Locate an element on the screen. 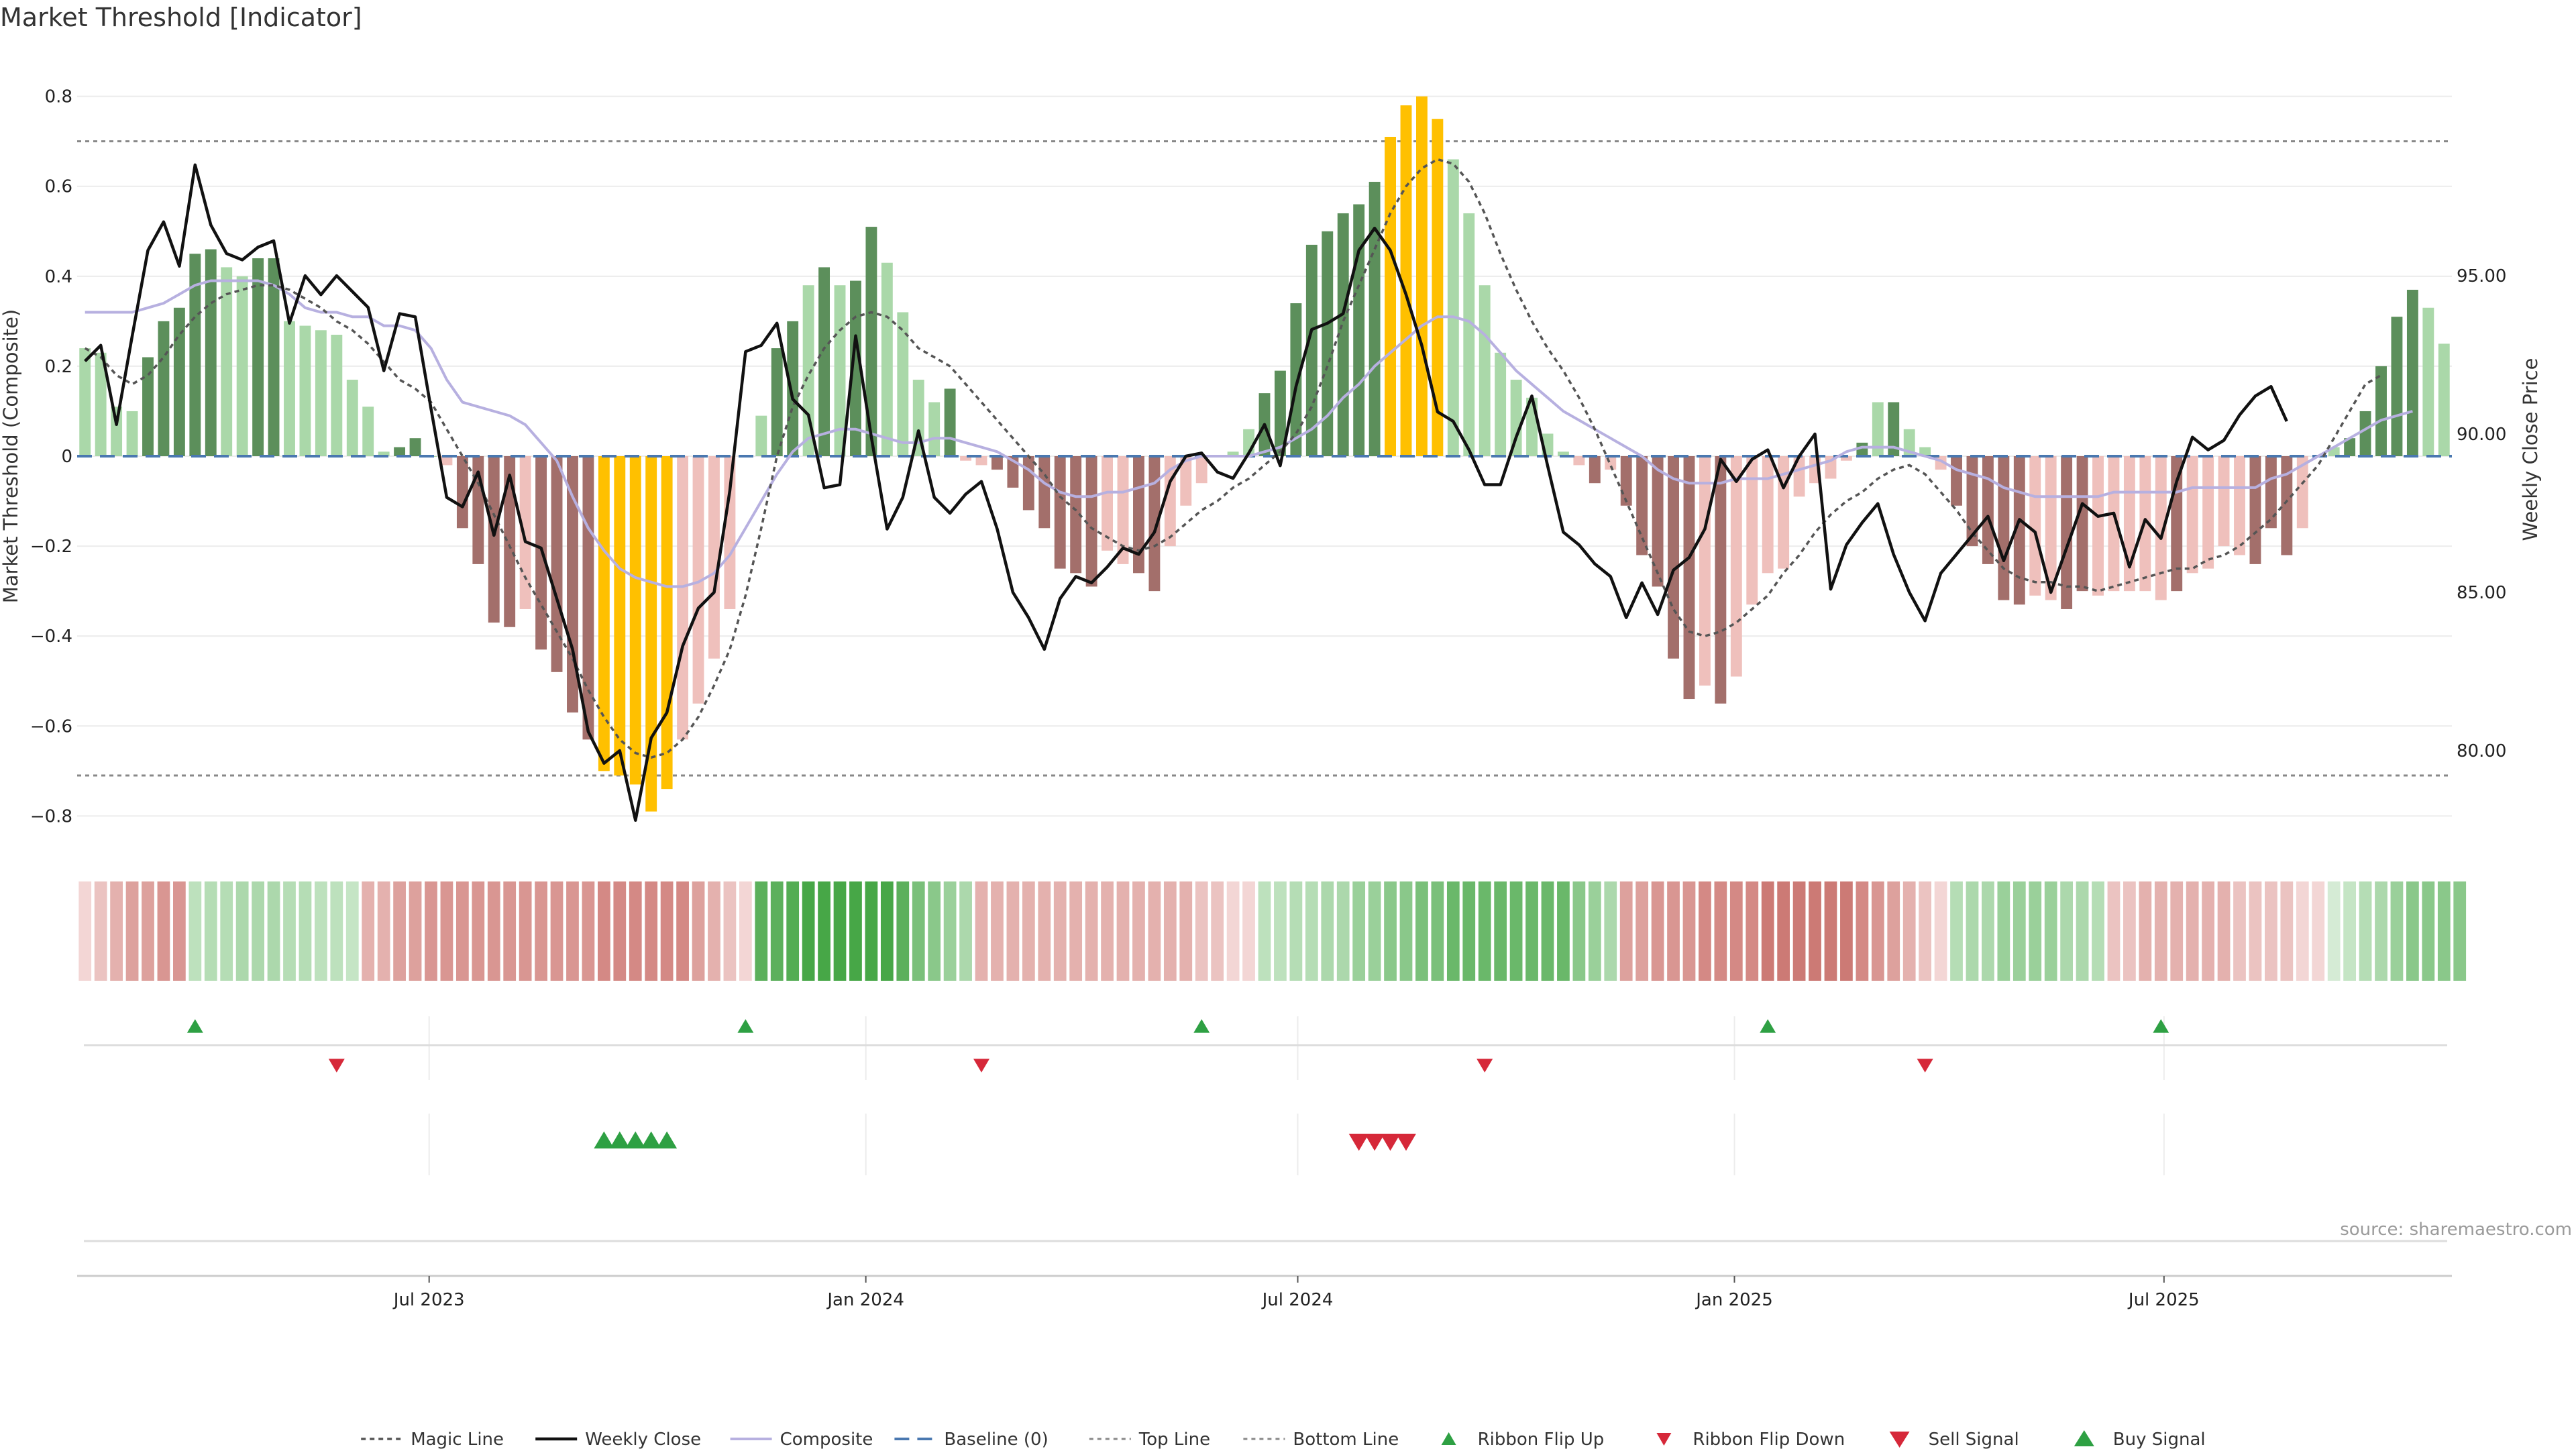 Image resolution: width=2576 pixels, height=1449 pixels. legend-flip-up-swatch is located at coordinates (1448, 1438).